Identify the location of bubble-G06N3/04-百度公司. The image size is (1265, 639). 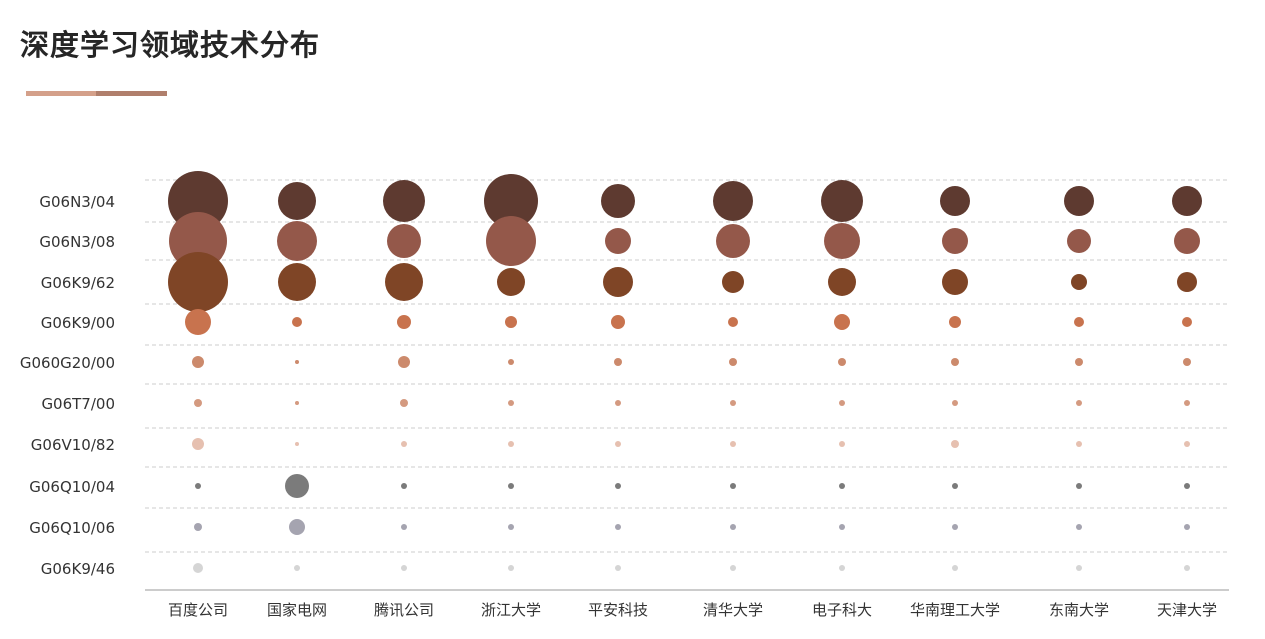
(198, 201).